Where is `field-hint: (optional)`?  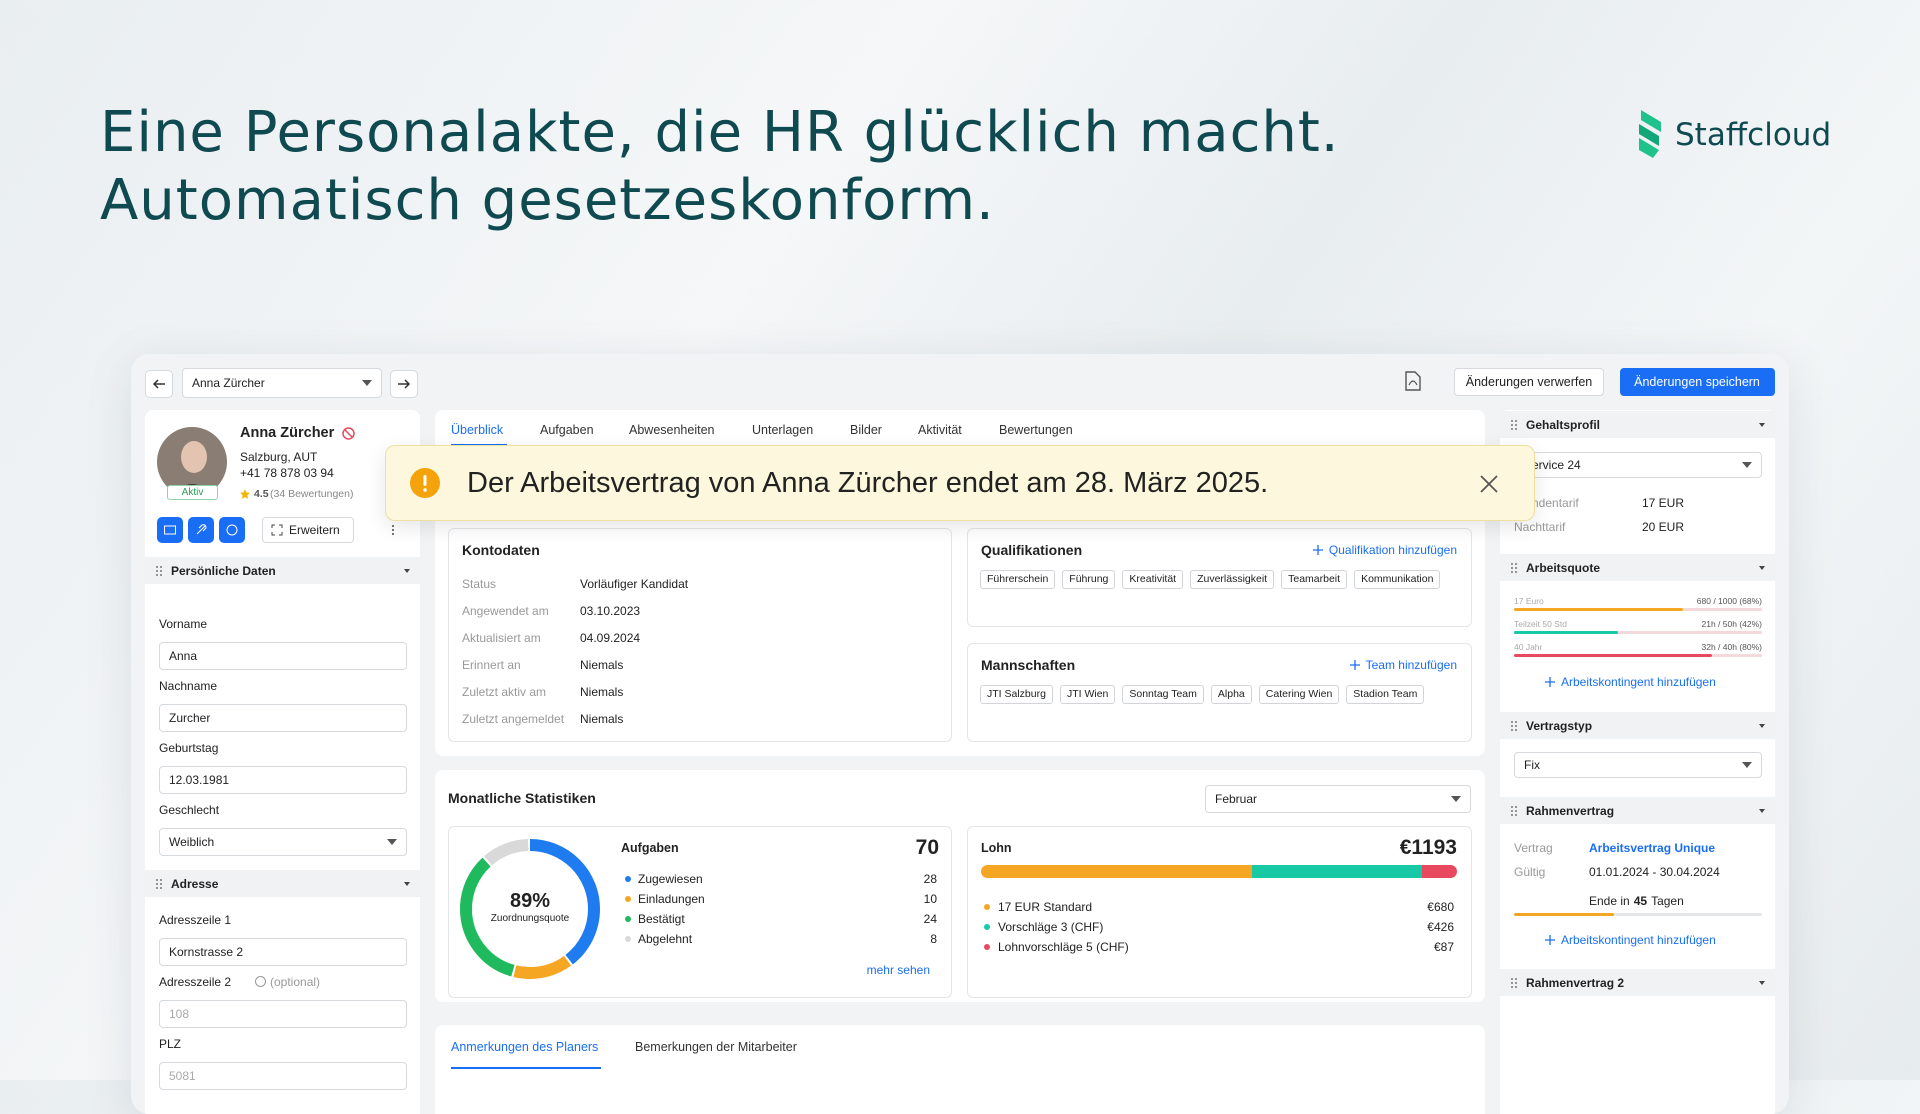 field-hint: (optional) is located at coordinates (295, 982).